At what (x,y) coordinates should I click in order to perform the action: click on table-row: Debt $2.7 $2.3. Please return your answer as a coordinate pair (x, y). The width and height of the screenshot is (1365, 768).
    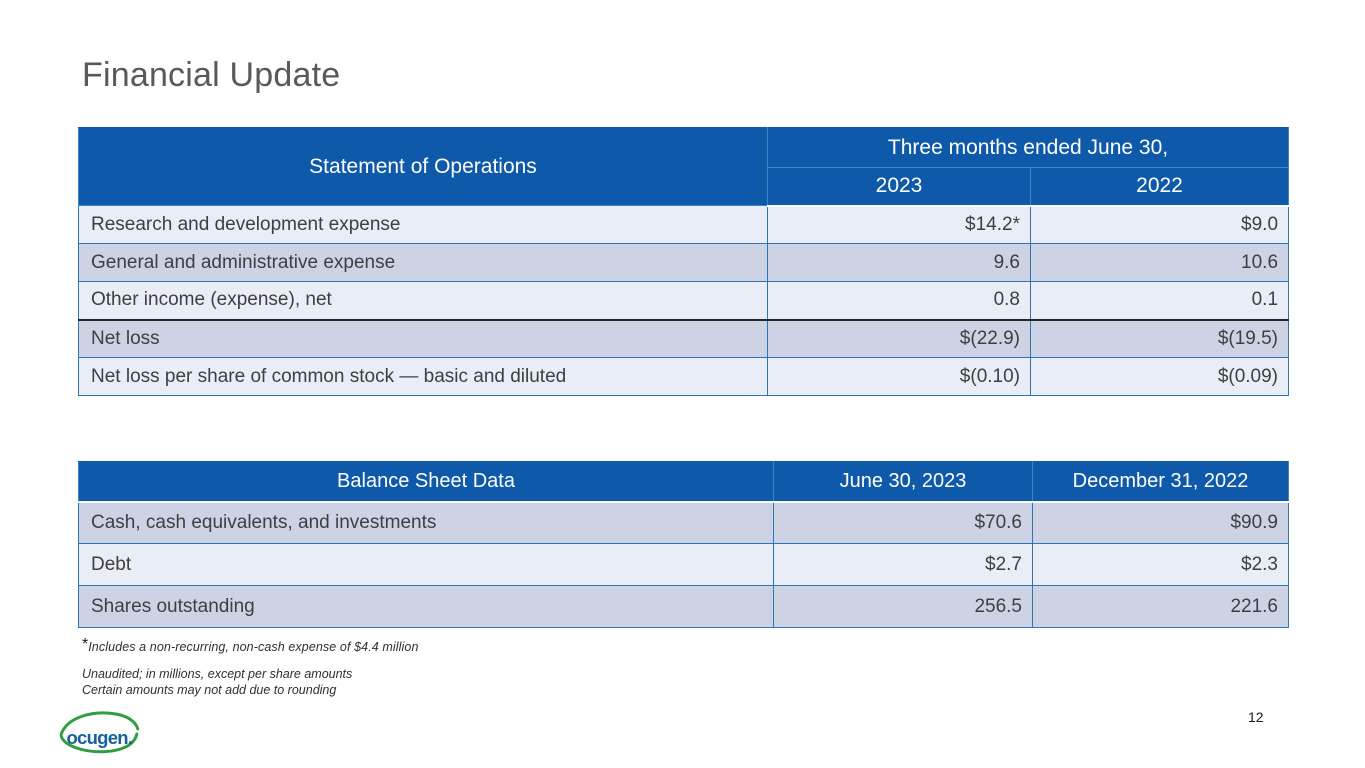
    Looking at the image, I should click on (683, 564).